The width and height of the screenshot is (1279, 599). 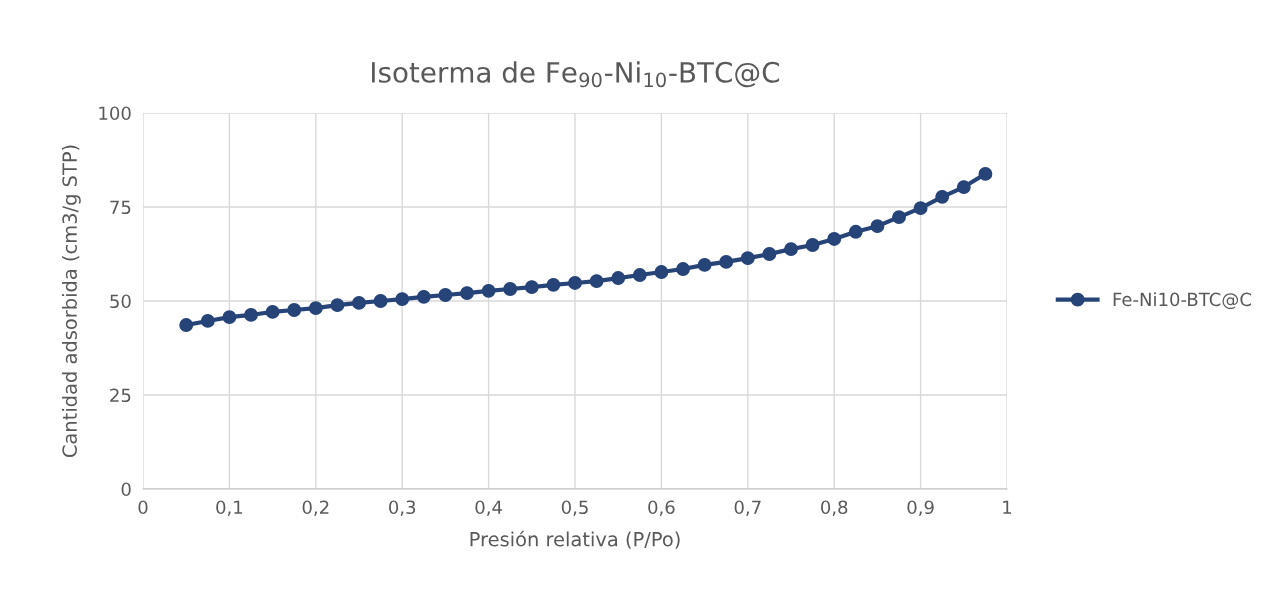 What do you see at coordinates (747, 508) in the screenshot?
I see `x-tick-label: 0,7` at bounding box center [747, 508].